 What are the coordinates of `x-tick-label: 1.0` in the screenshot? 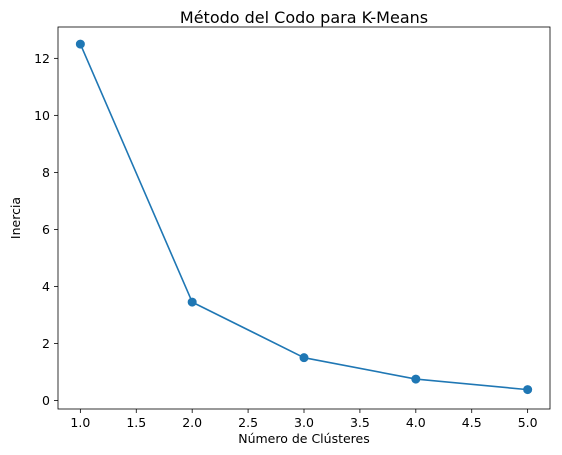 It's located at (80, 422).